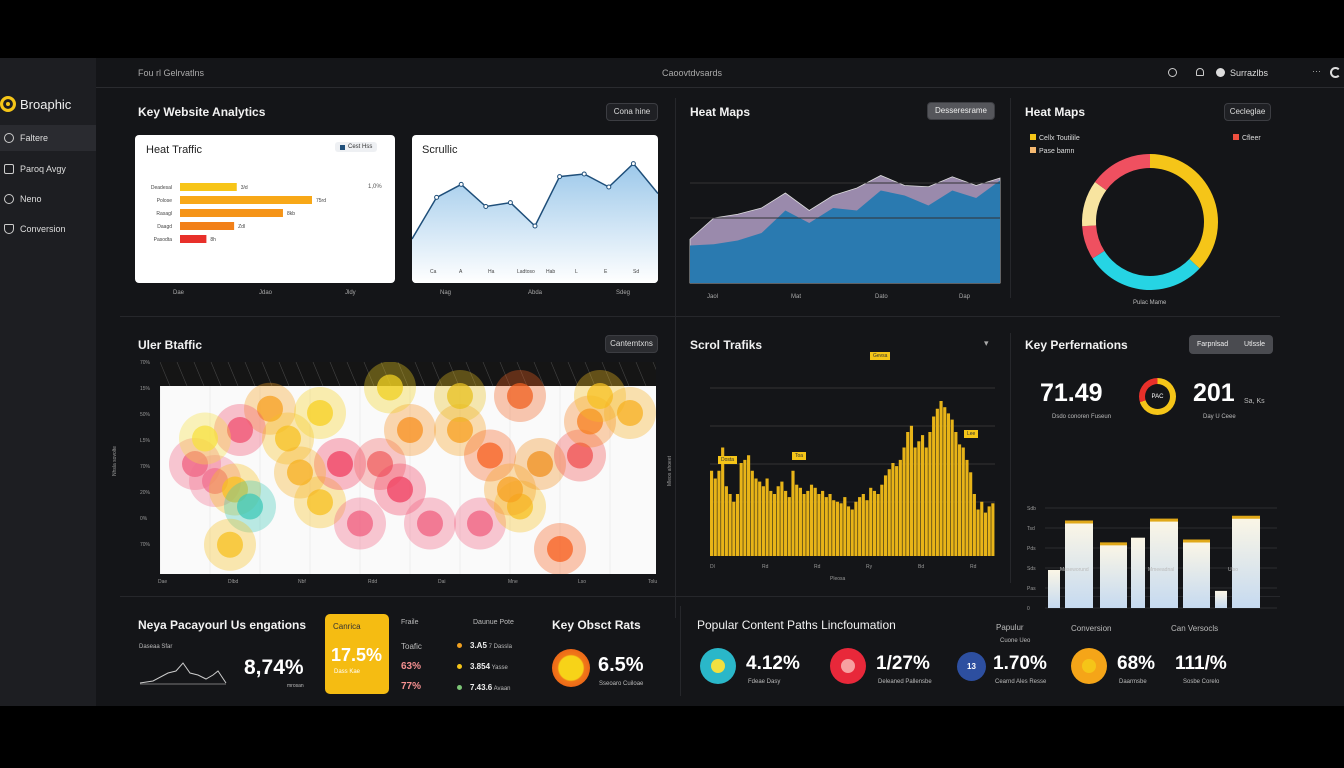  I want to click on metric-value: 71.49, so click(1071, 393).